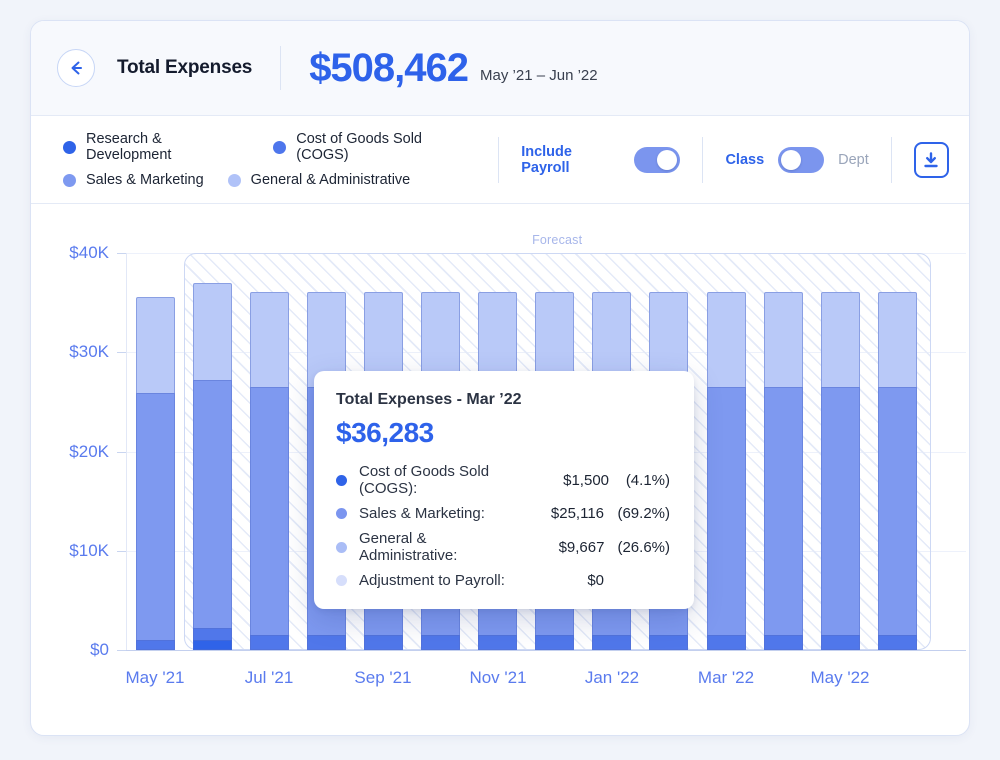 The image size is (1000, 760). What do you see at coordinates (647, 480) in the screenshot?
I see `tooltip-row-percent: (4.1%)` at bounding box center [647, 480].